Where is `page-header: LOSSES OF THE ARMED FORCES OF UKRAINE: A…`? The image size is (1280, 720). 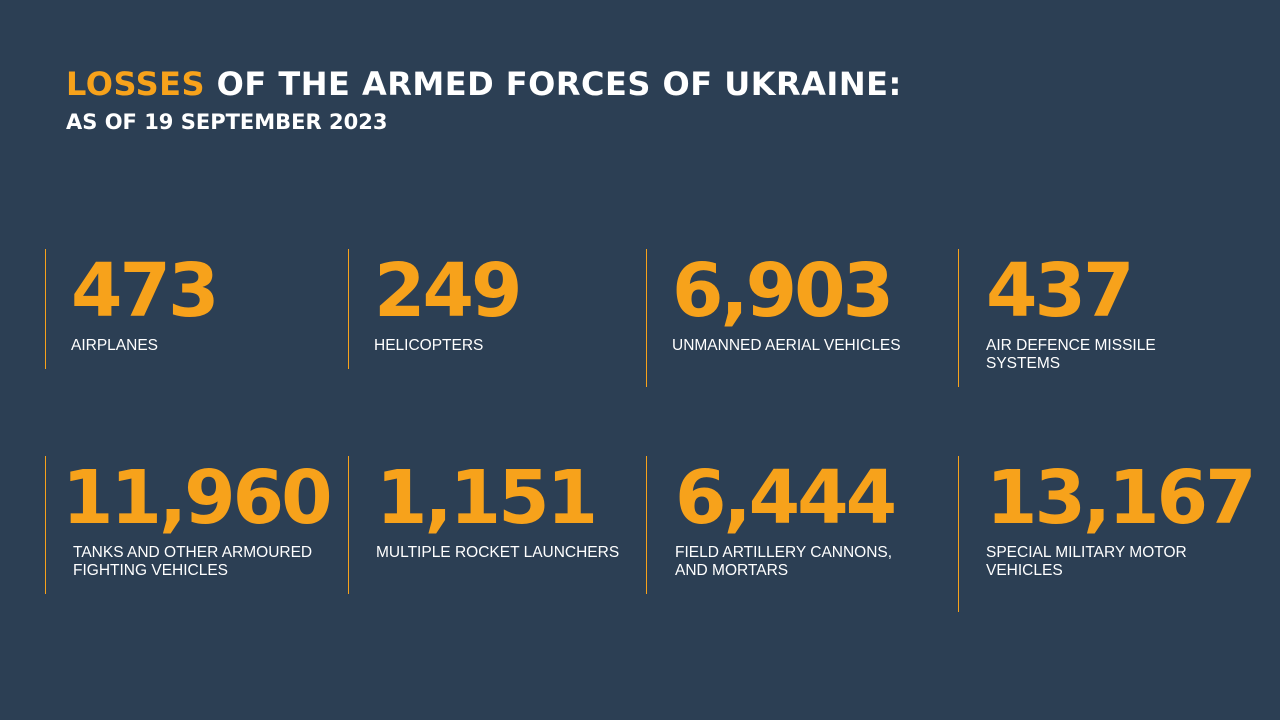
page-header: LOSSES OF THE ARMED FORCES OF UKRAINE: A… is located at coordinates (484, 100).